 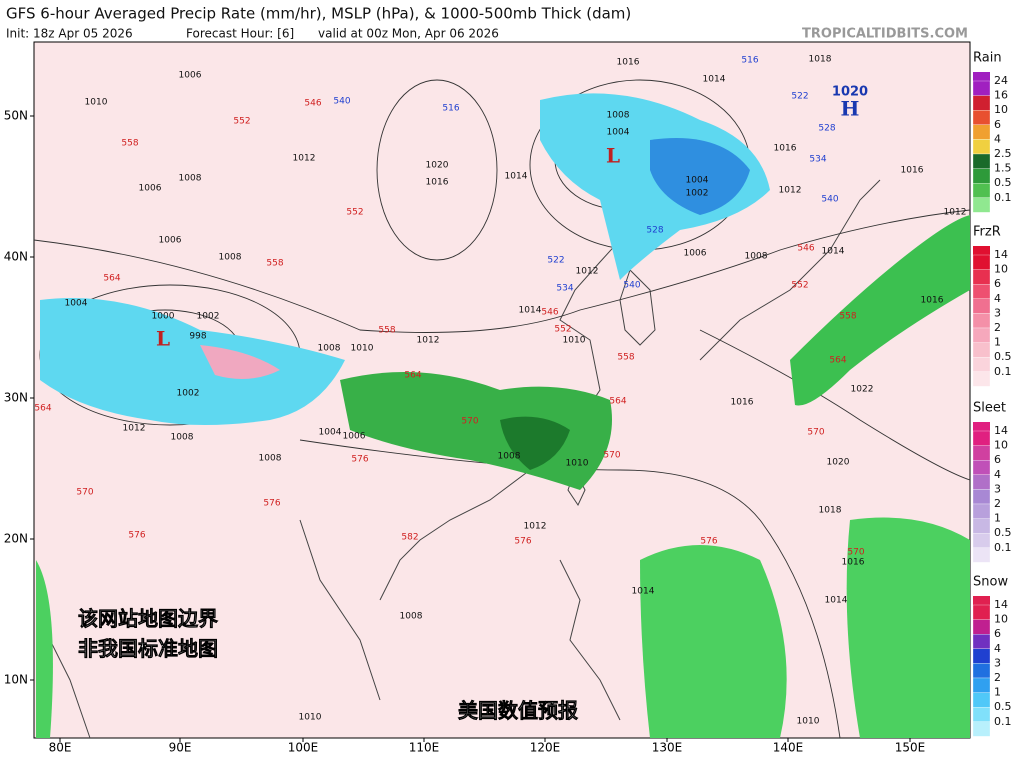 What do you see at coordinates (997, 312) in the screenshot?
I see `legend-label: 3` at bounding box center [997, 312].